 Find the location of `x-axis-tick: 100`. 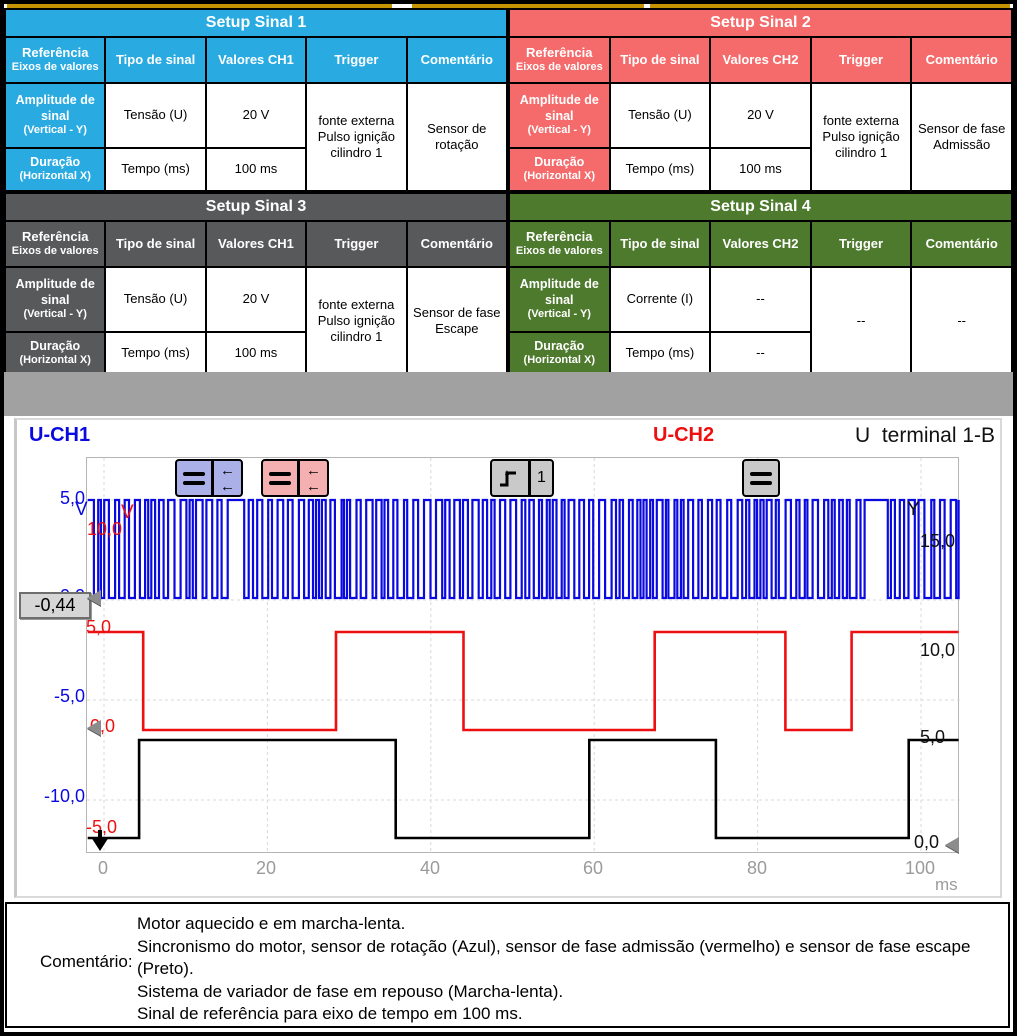

x-axis-tick: 100 is located at coordinates (920, 868).